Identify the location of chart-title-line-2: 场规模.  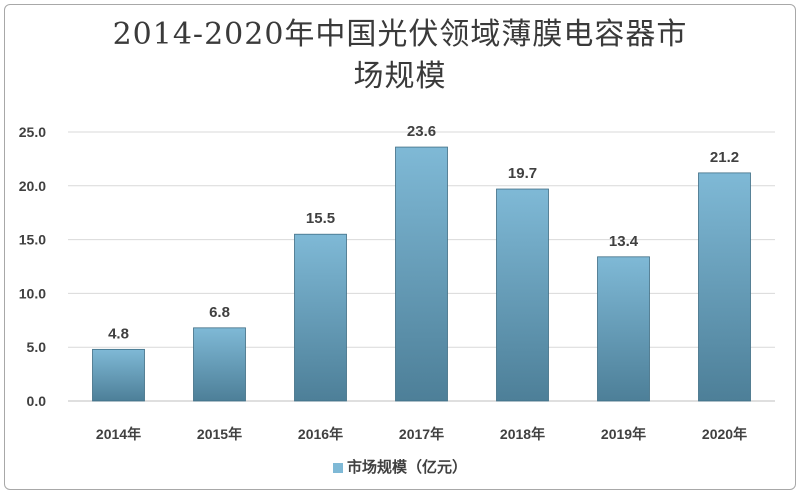
(400, 76).